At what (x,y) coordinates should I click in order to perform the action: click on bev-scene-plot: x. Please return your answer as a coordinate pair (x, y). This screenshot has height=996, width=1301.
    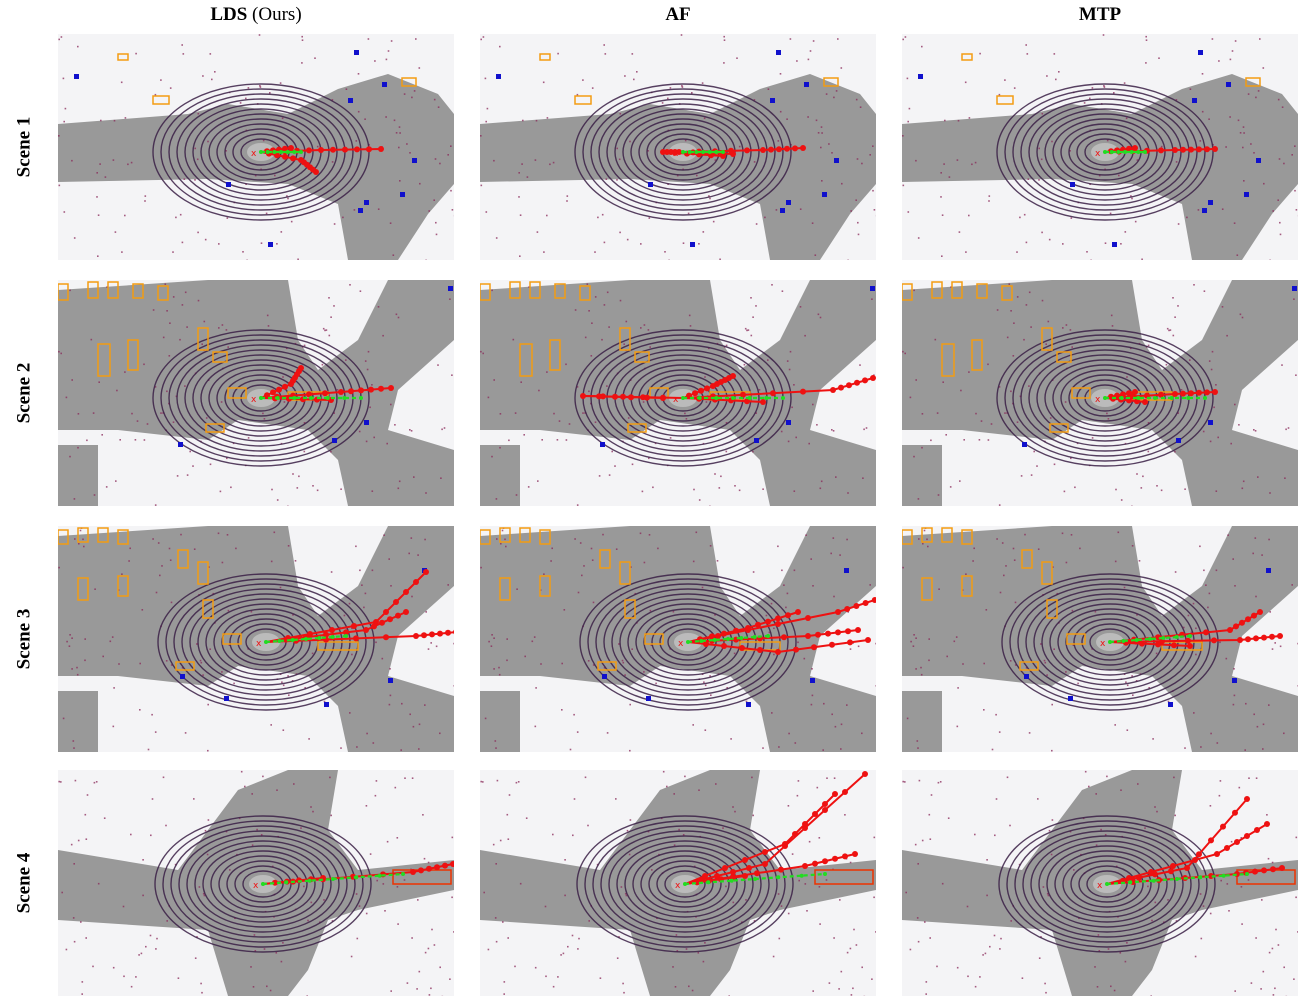
    Looking at the image, I should click on (256, 393).